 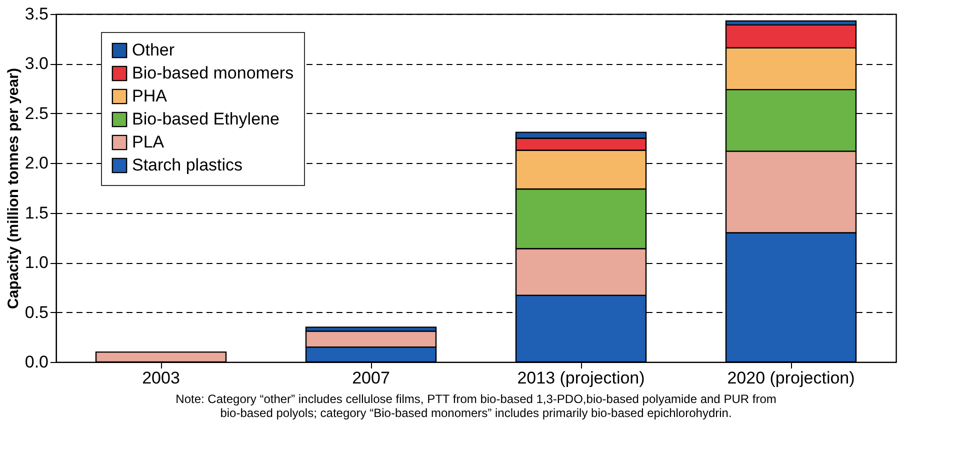 I want to click on legend-label: Bio-based Ethylene, so click(x=206, y=119).